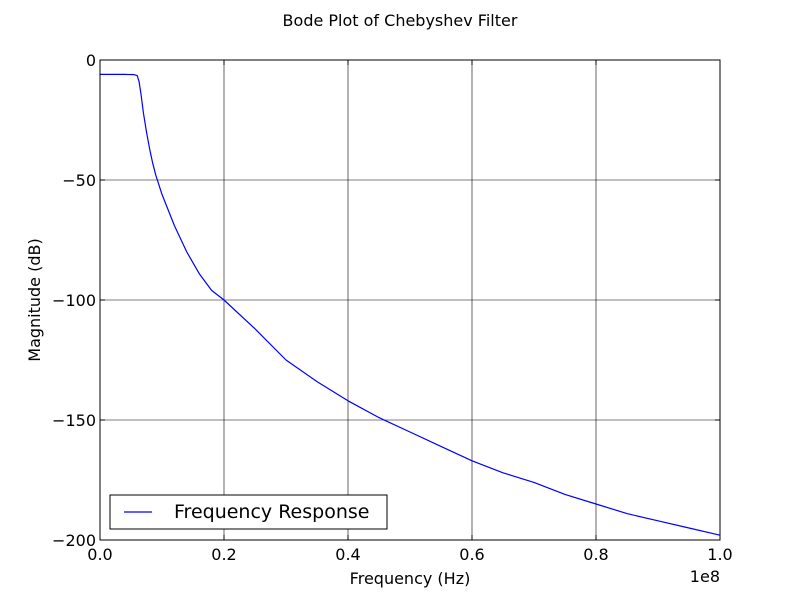  What do you see at coordinates (400, 20) in the screenshot?
I see `chart-title: Bode Plot of Chebyshev Filter` at bounding box center [400, 20].